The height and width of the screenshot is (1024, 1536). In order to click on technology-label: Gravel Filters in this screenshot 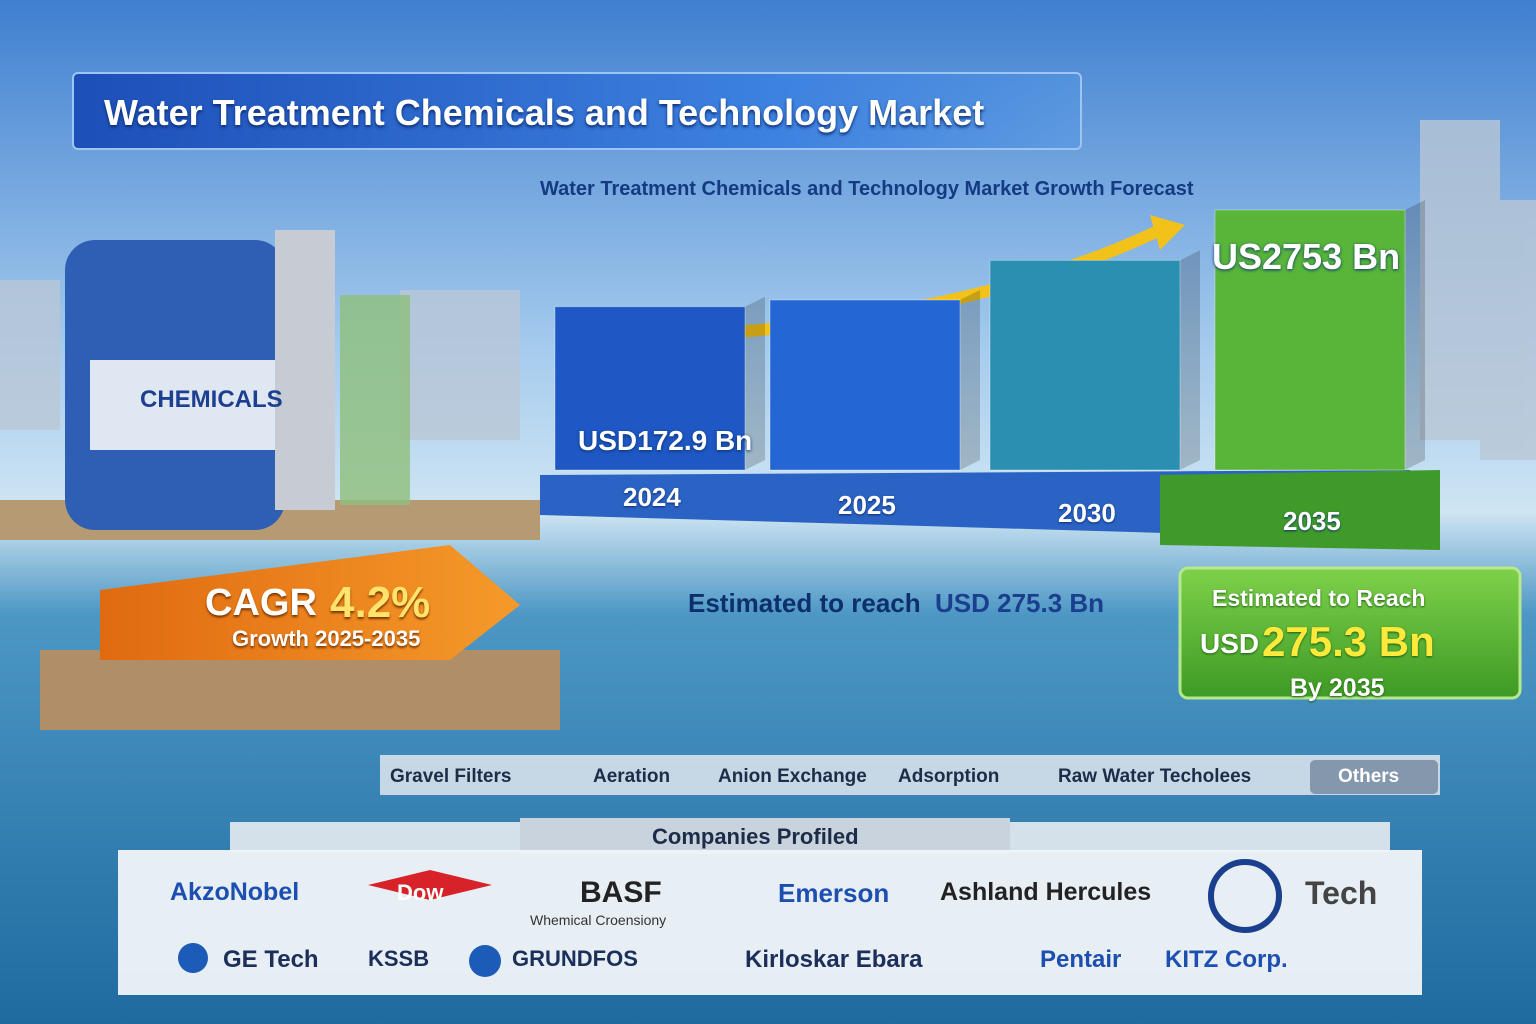, I will do `click(451, 776)`.